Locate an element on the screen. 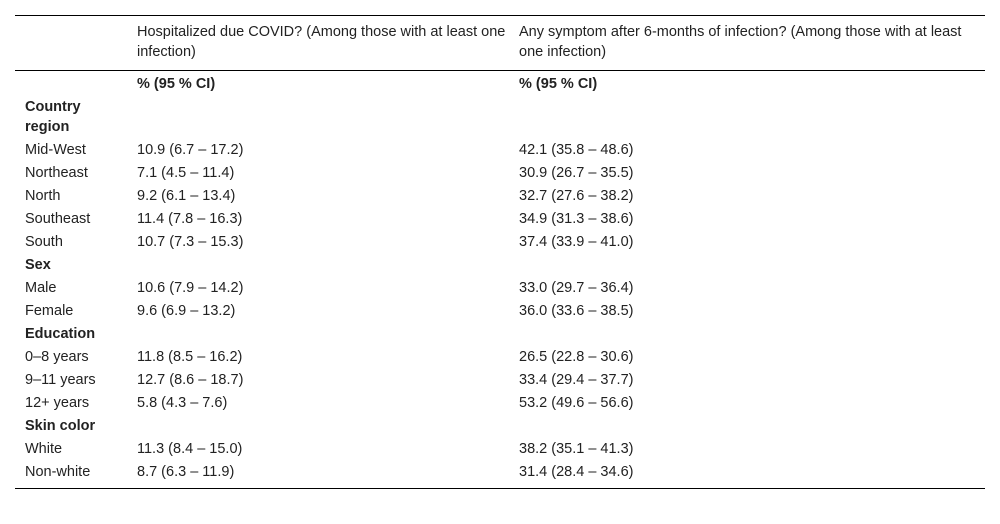 The image size is (1000, 524). row-label: White is located at coordinates (44, 449).